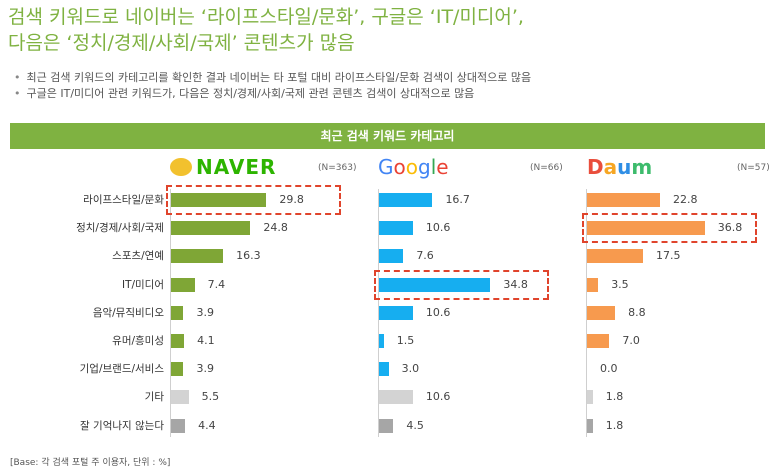 This screenshot has height=475, width=773. Describe the element at coordinates (637, 312) in the screenshot. I see `value-label: 8.8` at that location.